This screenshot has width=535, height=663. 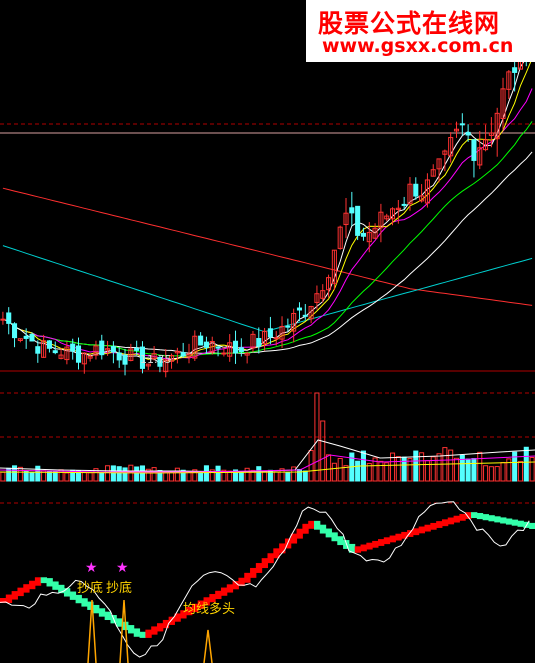 What do you see at coordinates (91, 568) in the screenshot?
I see `star-icon: ★` at bounding box center [91, 568].